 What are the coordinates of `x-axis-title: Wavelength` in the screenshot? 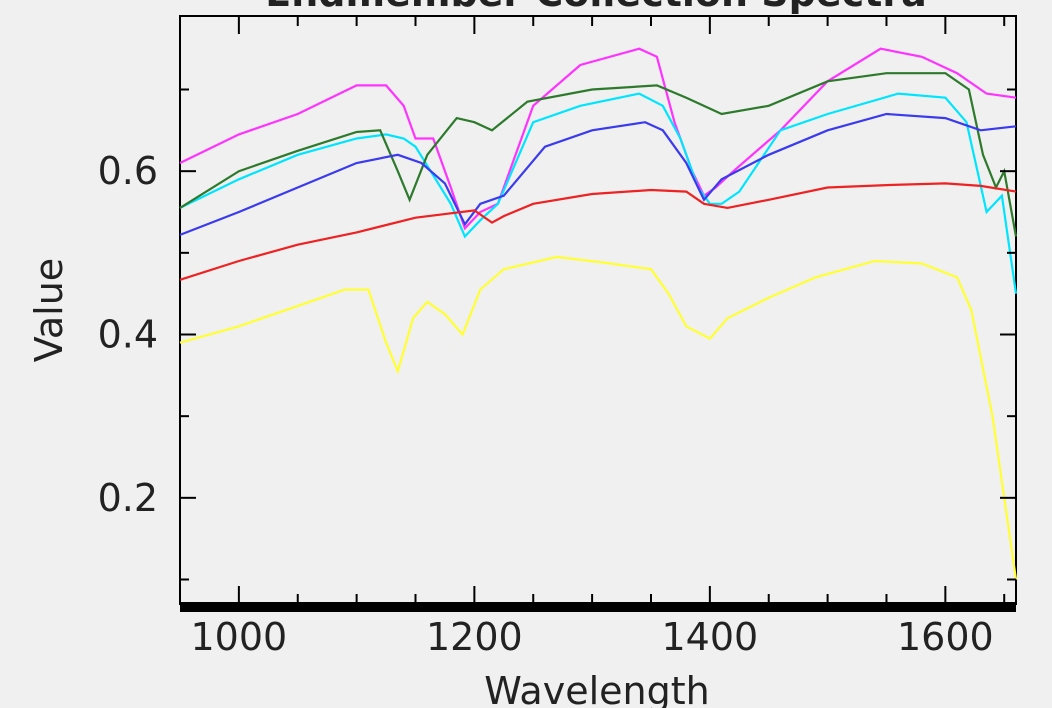 It's located at (596, 688).